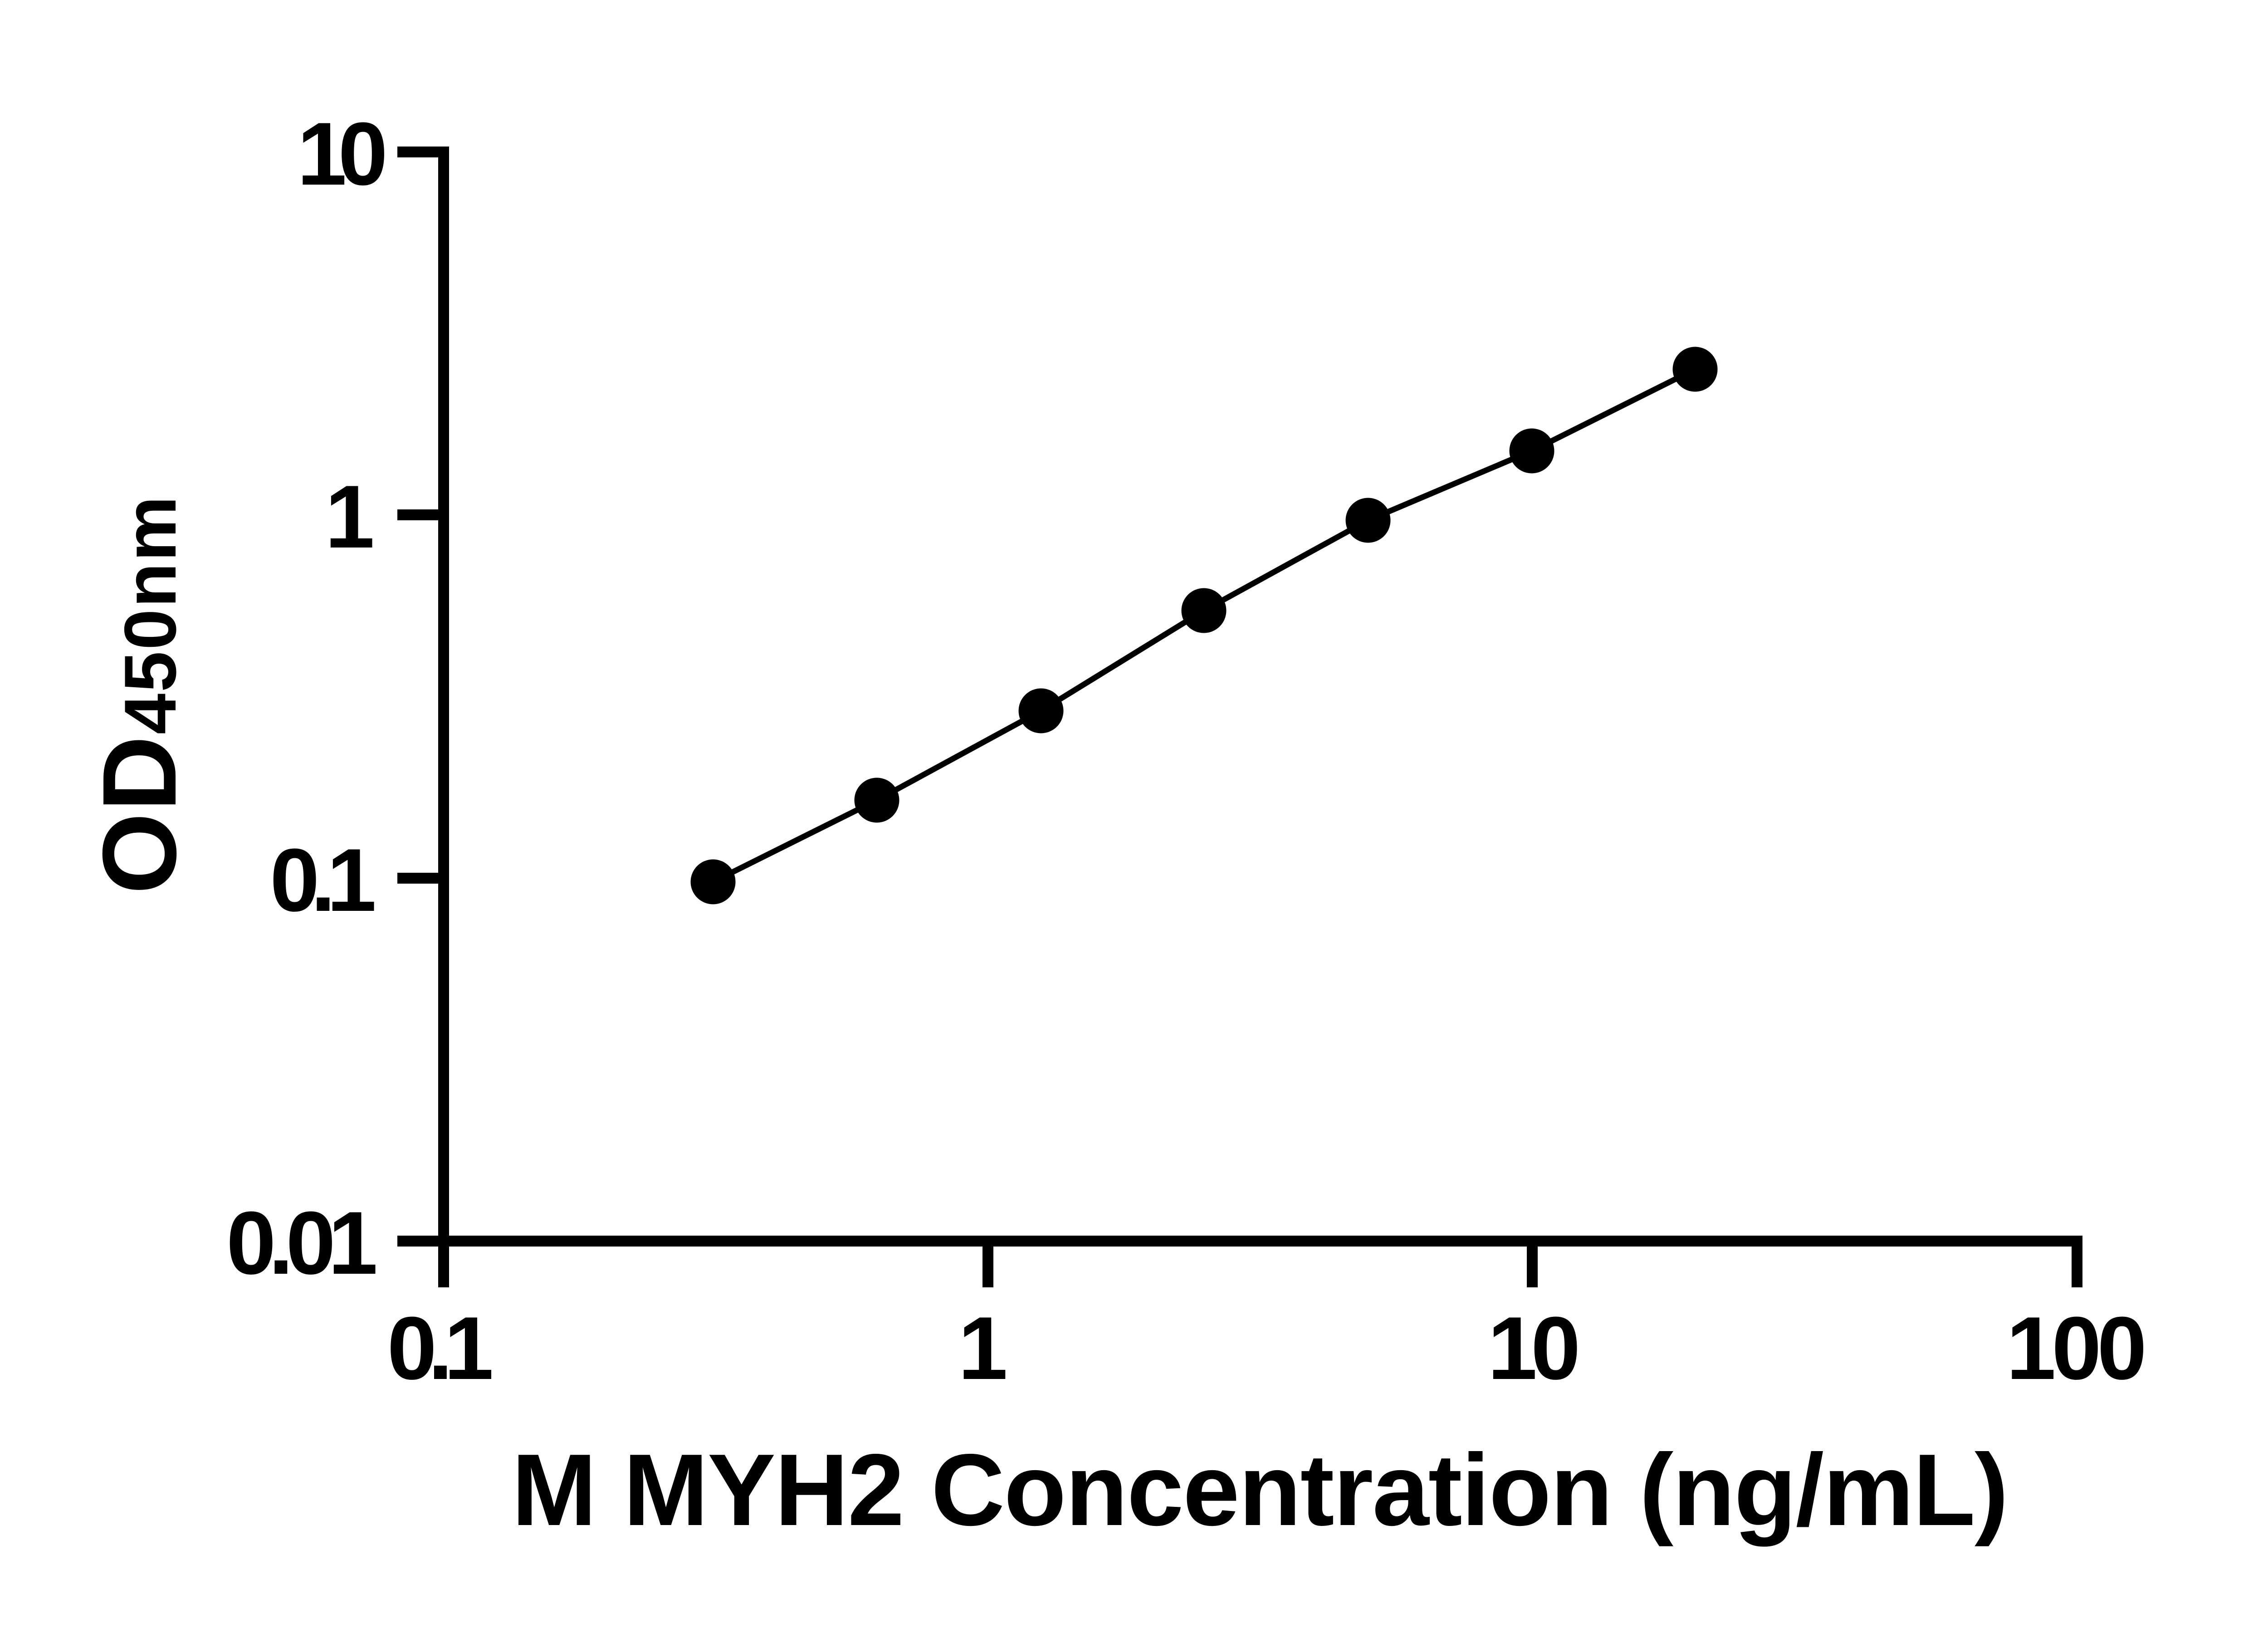  Describe the element at coordinates (1260, 1490) in the screenshot. I see `svg-text: M MYH2 Concentration (ng/mL)` at that location.